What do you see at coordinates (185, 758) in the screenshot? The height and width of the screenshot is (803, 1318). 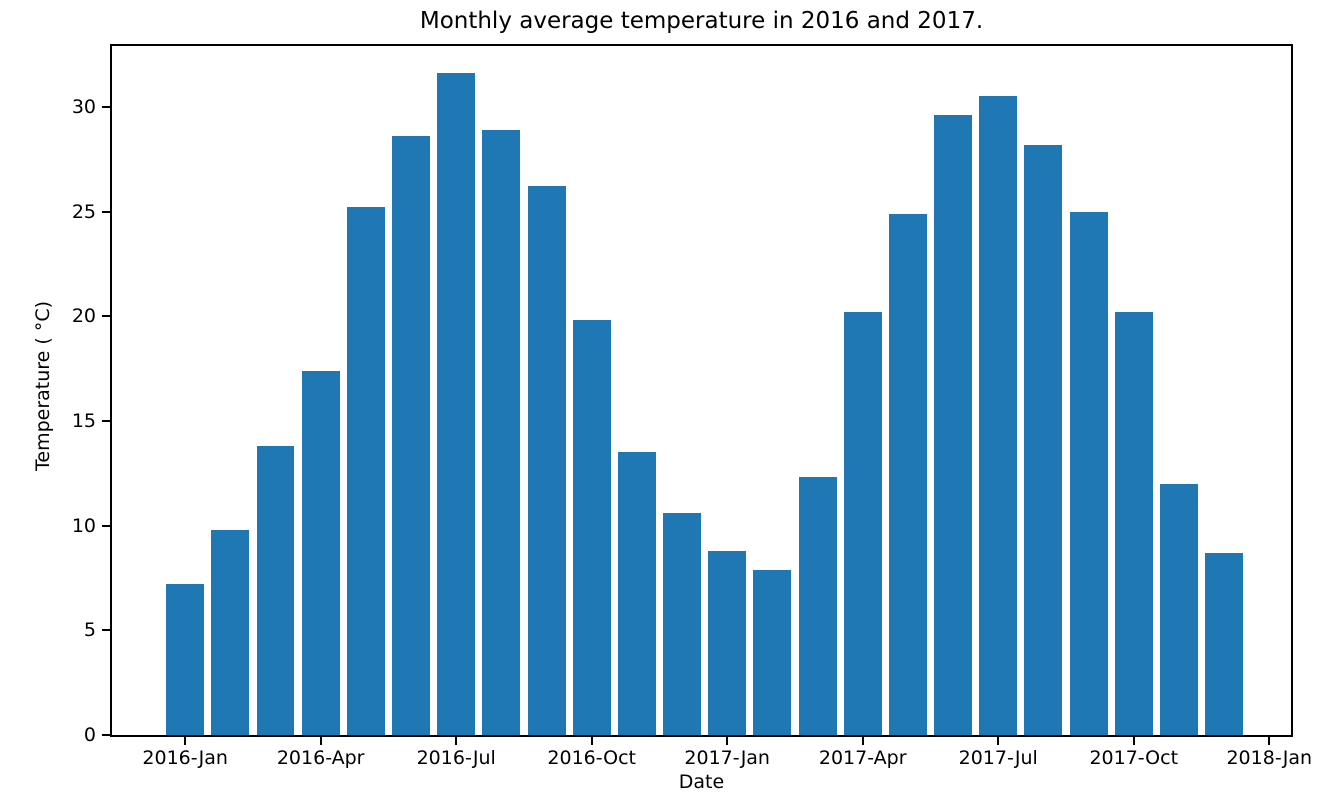 I see `x-tick-label: 2016-Jan` at bounding box center [185, 758].